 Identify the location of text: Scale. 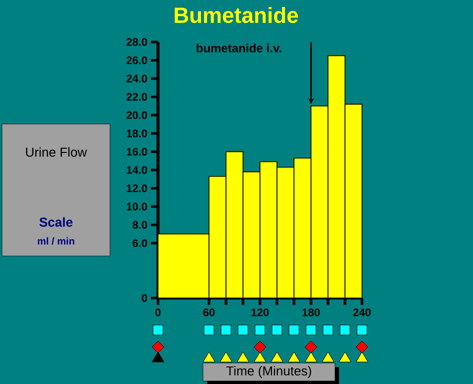
(55, 222).